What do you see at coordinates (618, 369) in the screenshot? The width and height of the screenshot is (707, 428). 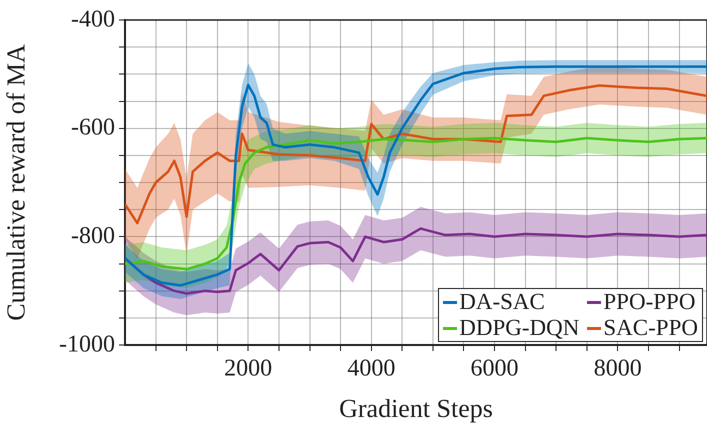 I see `x-tick-label: 8000` at bounding box center [618, 369].